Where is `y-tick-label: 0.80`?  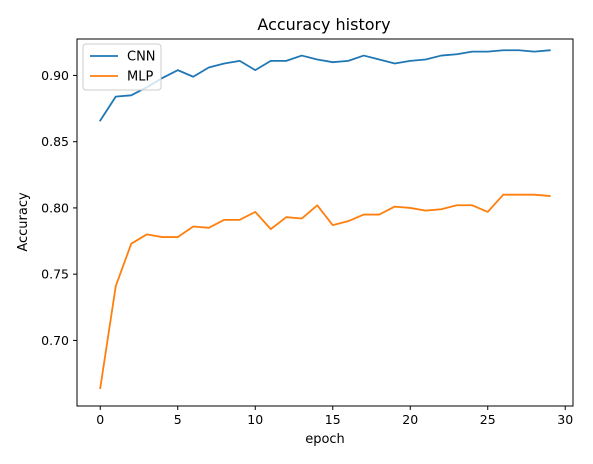 y-tick-label: 0.80 is located at coordinates (55, 207).